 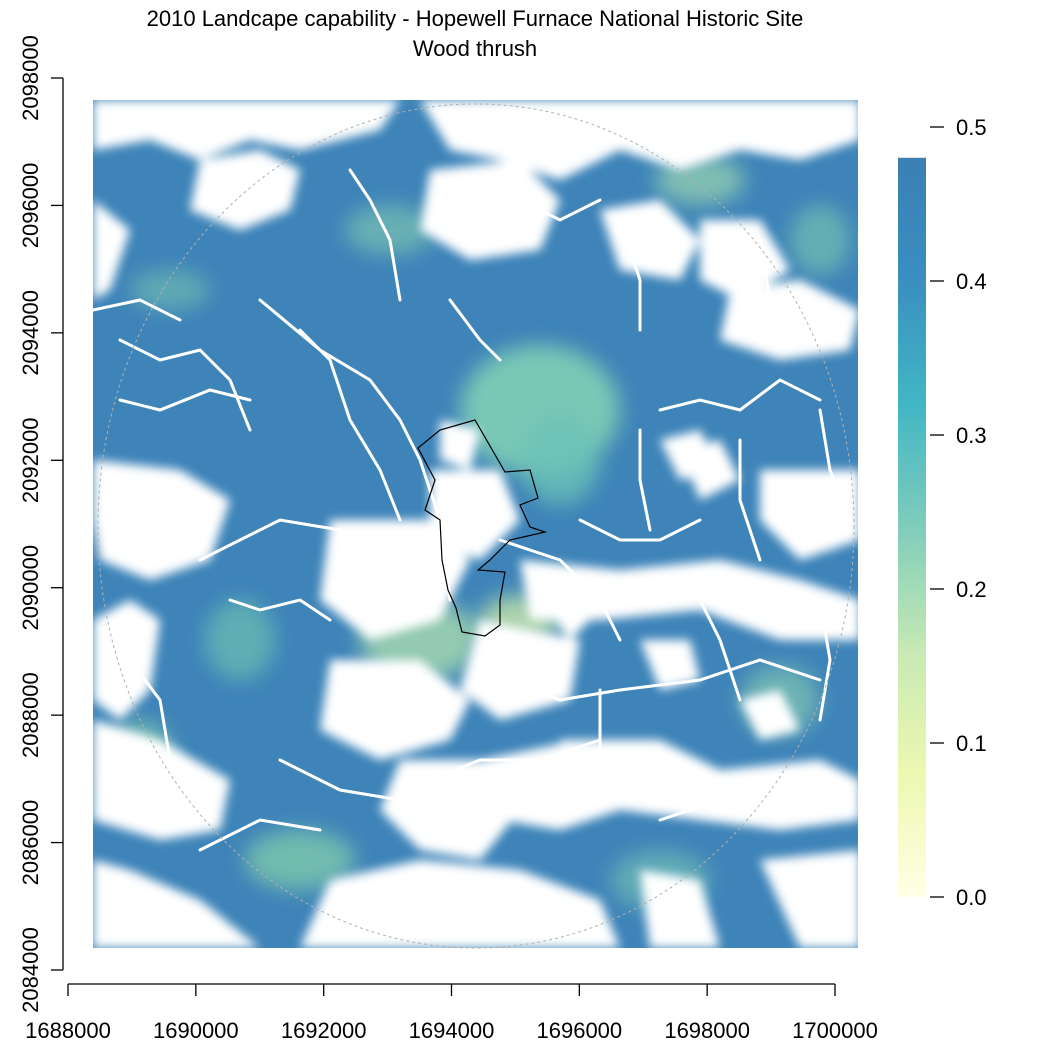 I want to click on legend-tick-label: 0.5, so click(x=971, y=127).